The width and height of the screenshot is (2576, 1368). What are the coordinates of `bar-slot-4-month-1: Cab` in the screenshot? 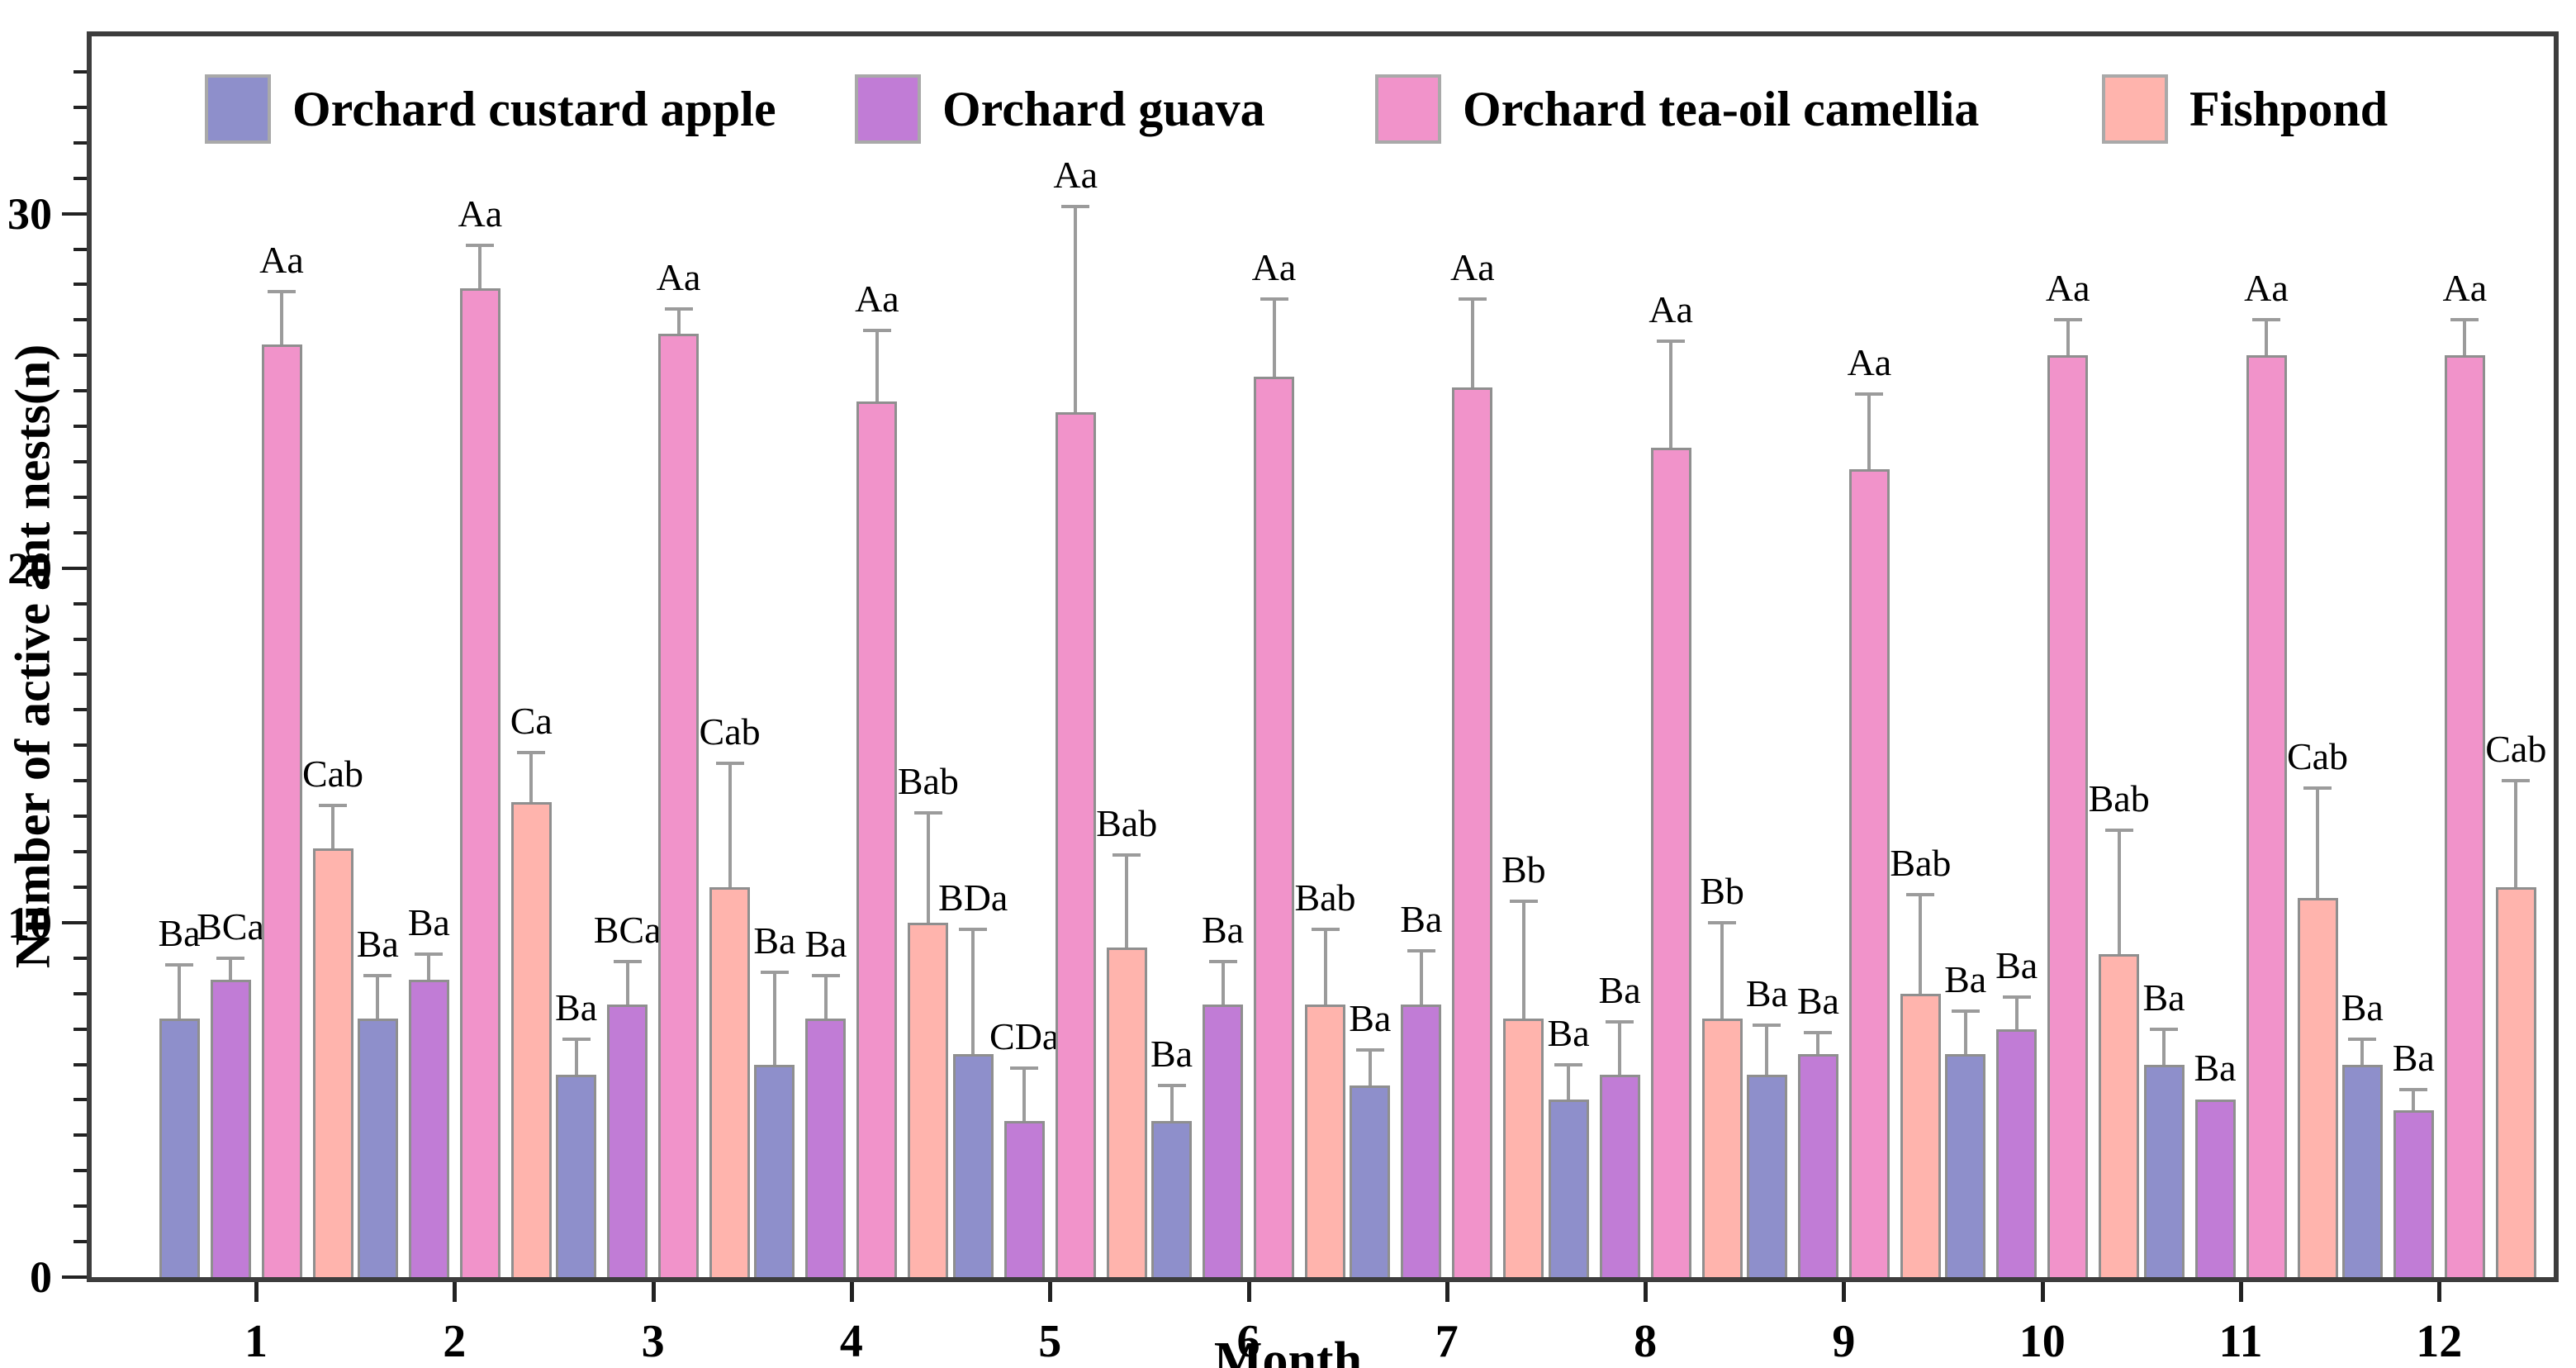 It's located at (332, 656).